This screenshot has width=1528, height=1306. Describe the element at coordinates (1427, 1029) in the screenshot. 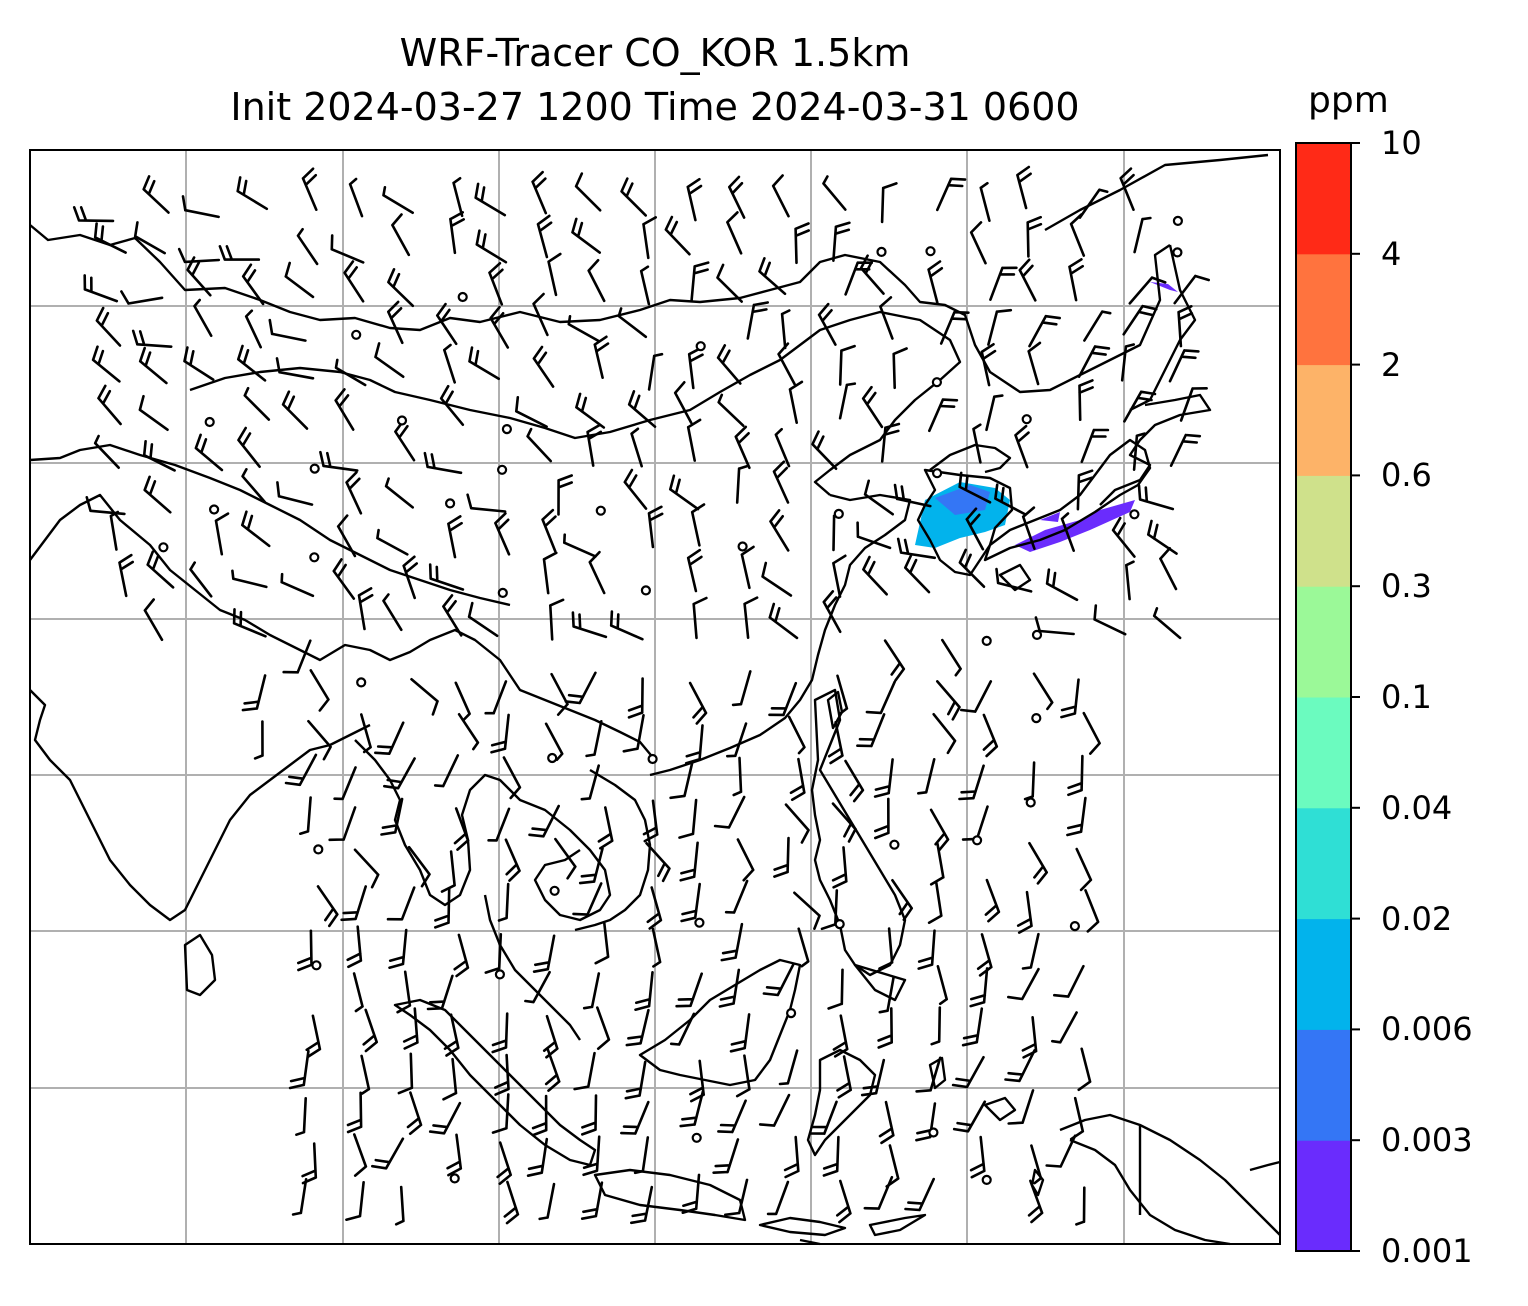

I see `colorbar-tick-label: 0.006` at that location.